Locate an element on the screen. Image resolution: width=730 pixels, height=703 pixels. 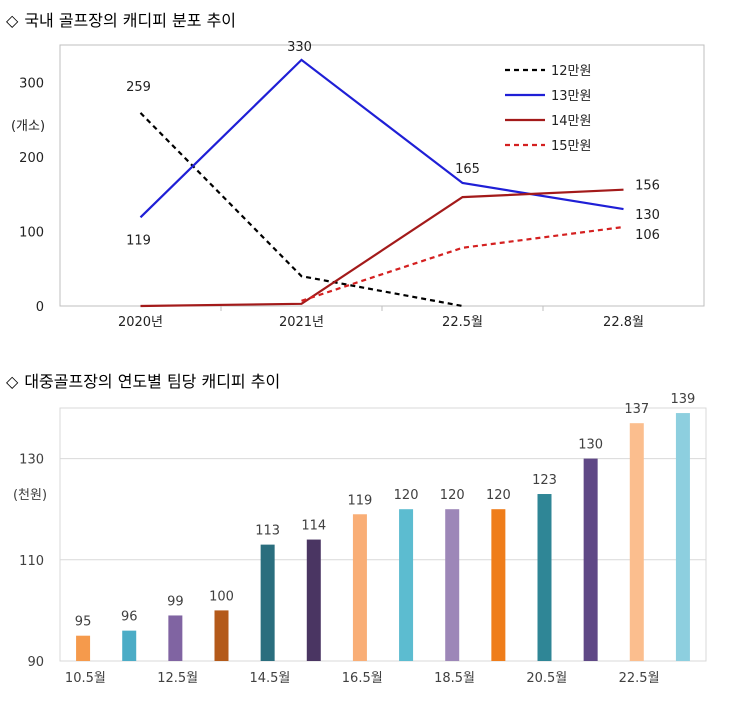
y-tick-label: 200 is located at coordinates (31, 158).